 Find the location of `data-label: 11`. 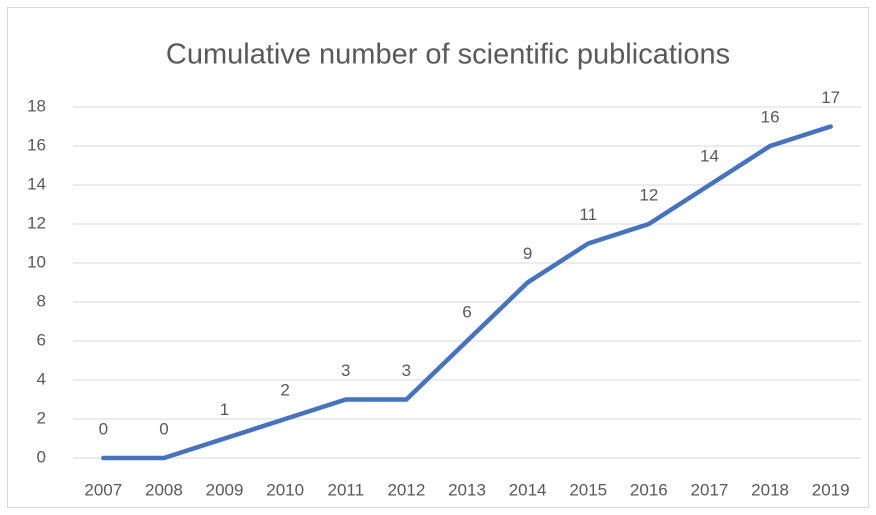

data-label: 11 is located at coordinates (588, 214).